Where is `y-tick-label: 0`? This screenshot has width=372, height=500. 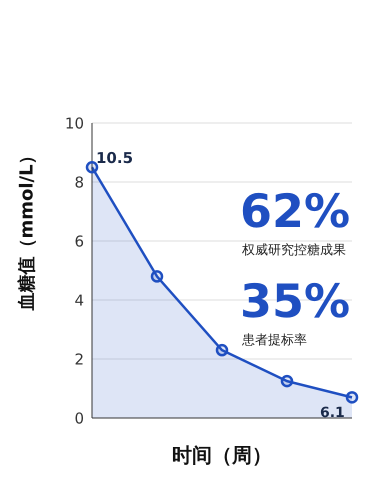
y-tick-label: 0 is located at coordinates (79, 418).